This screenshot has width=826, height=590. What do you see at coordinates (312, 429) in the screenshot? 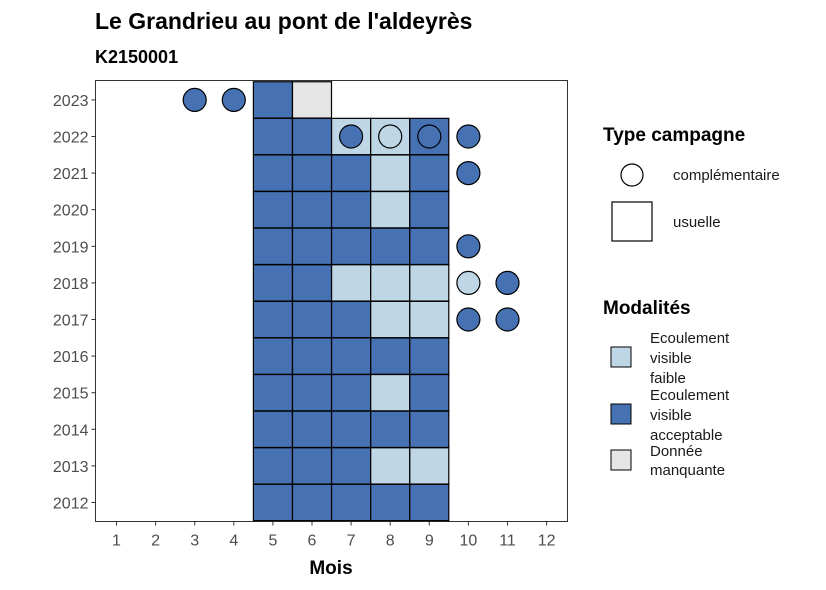
I see `tile-2014-6-acceptable` at bounding box center [312, 429].